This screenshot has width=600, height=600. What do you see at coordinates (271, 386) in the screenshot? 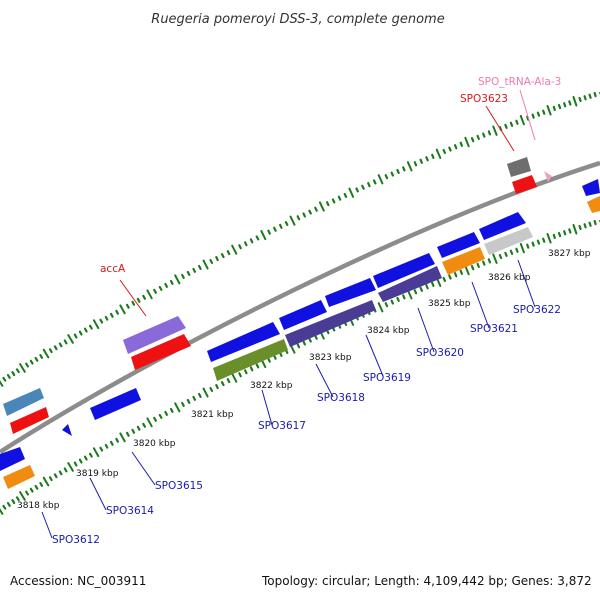
I see `kbp-label: 3822 kbp` at bounding box center [271, 386].